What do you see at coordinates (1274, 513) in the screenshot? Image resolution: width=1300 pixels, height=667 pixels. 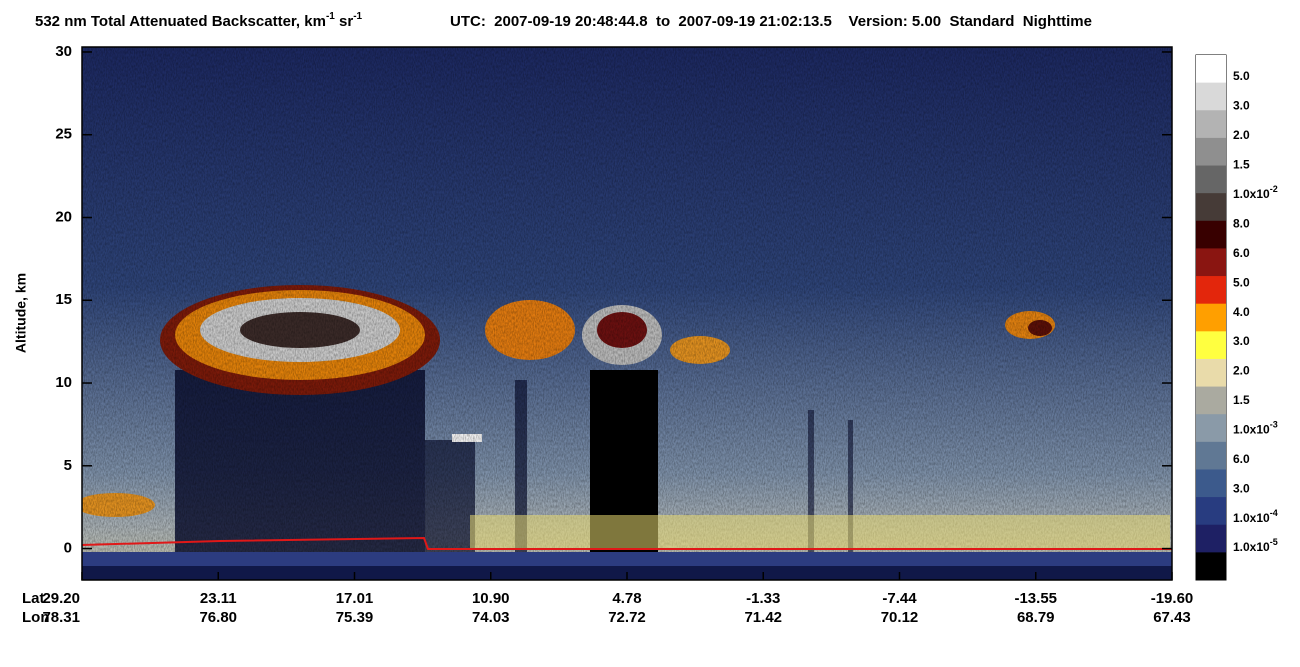 I see `colorbar-label-exp: -4` at bounding box center [1274, 513].